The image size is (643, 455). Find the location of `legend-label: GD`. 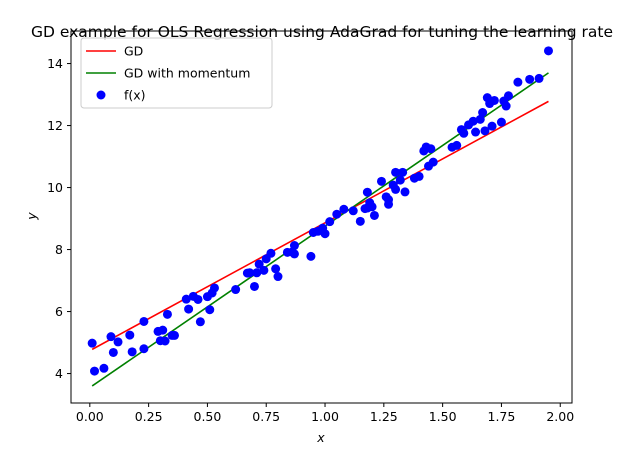

legend-label: GD is located at coordinates (133, 51).